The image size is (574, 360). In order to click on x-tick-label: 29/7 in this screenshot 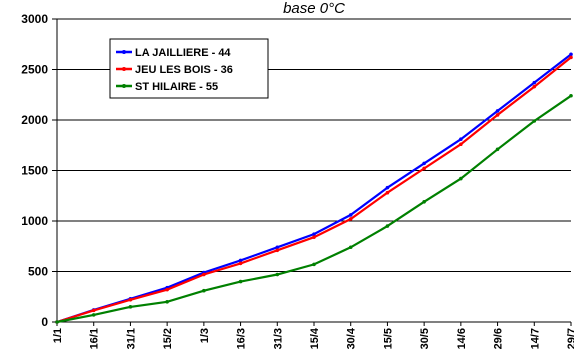, I will do `click(570, 338)`.